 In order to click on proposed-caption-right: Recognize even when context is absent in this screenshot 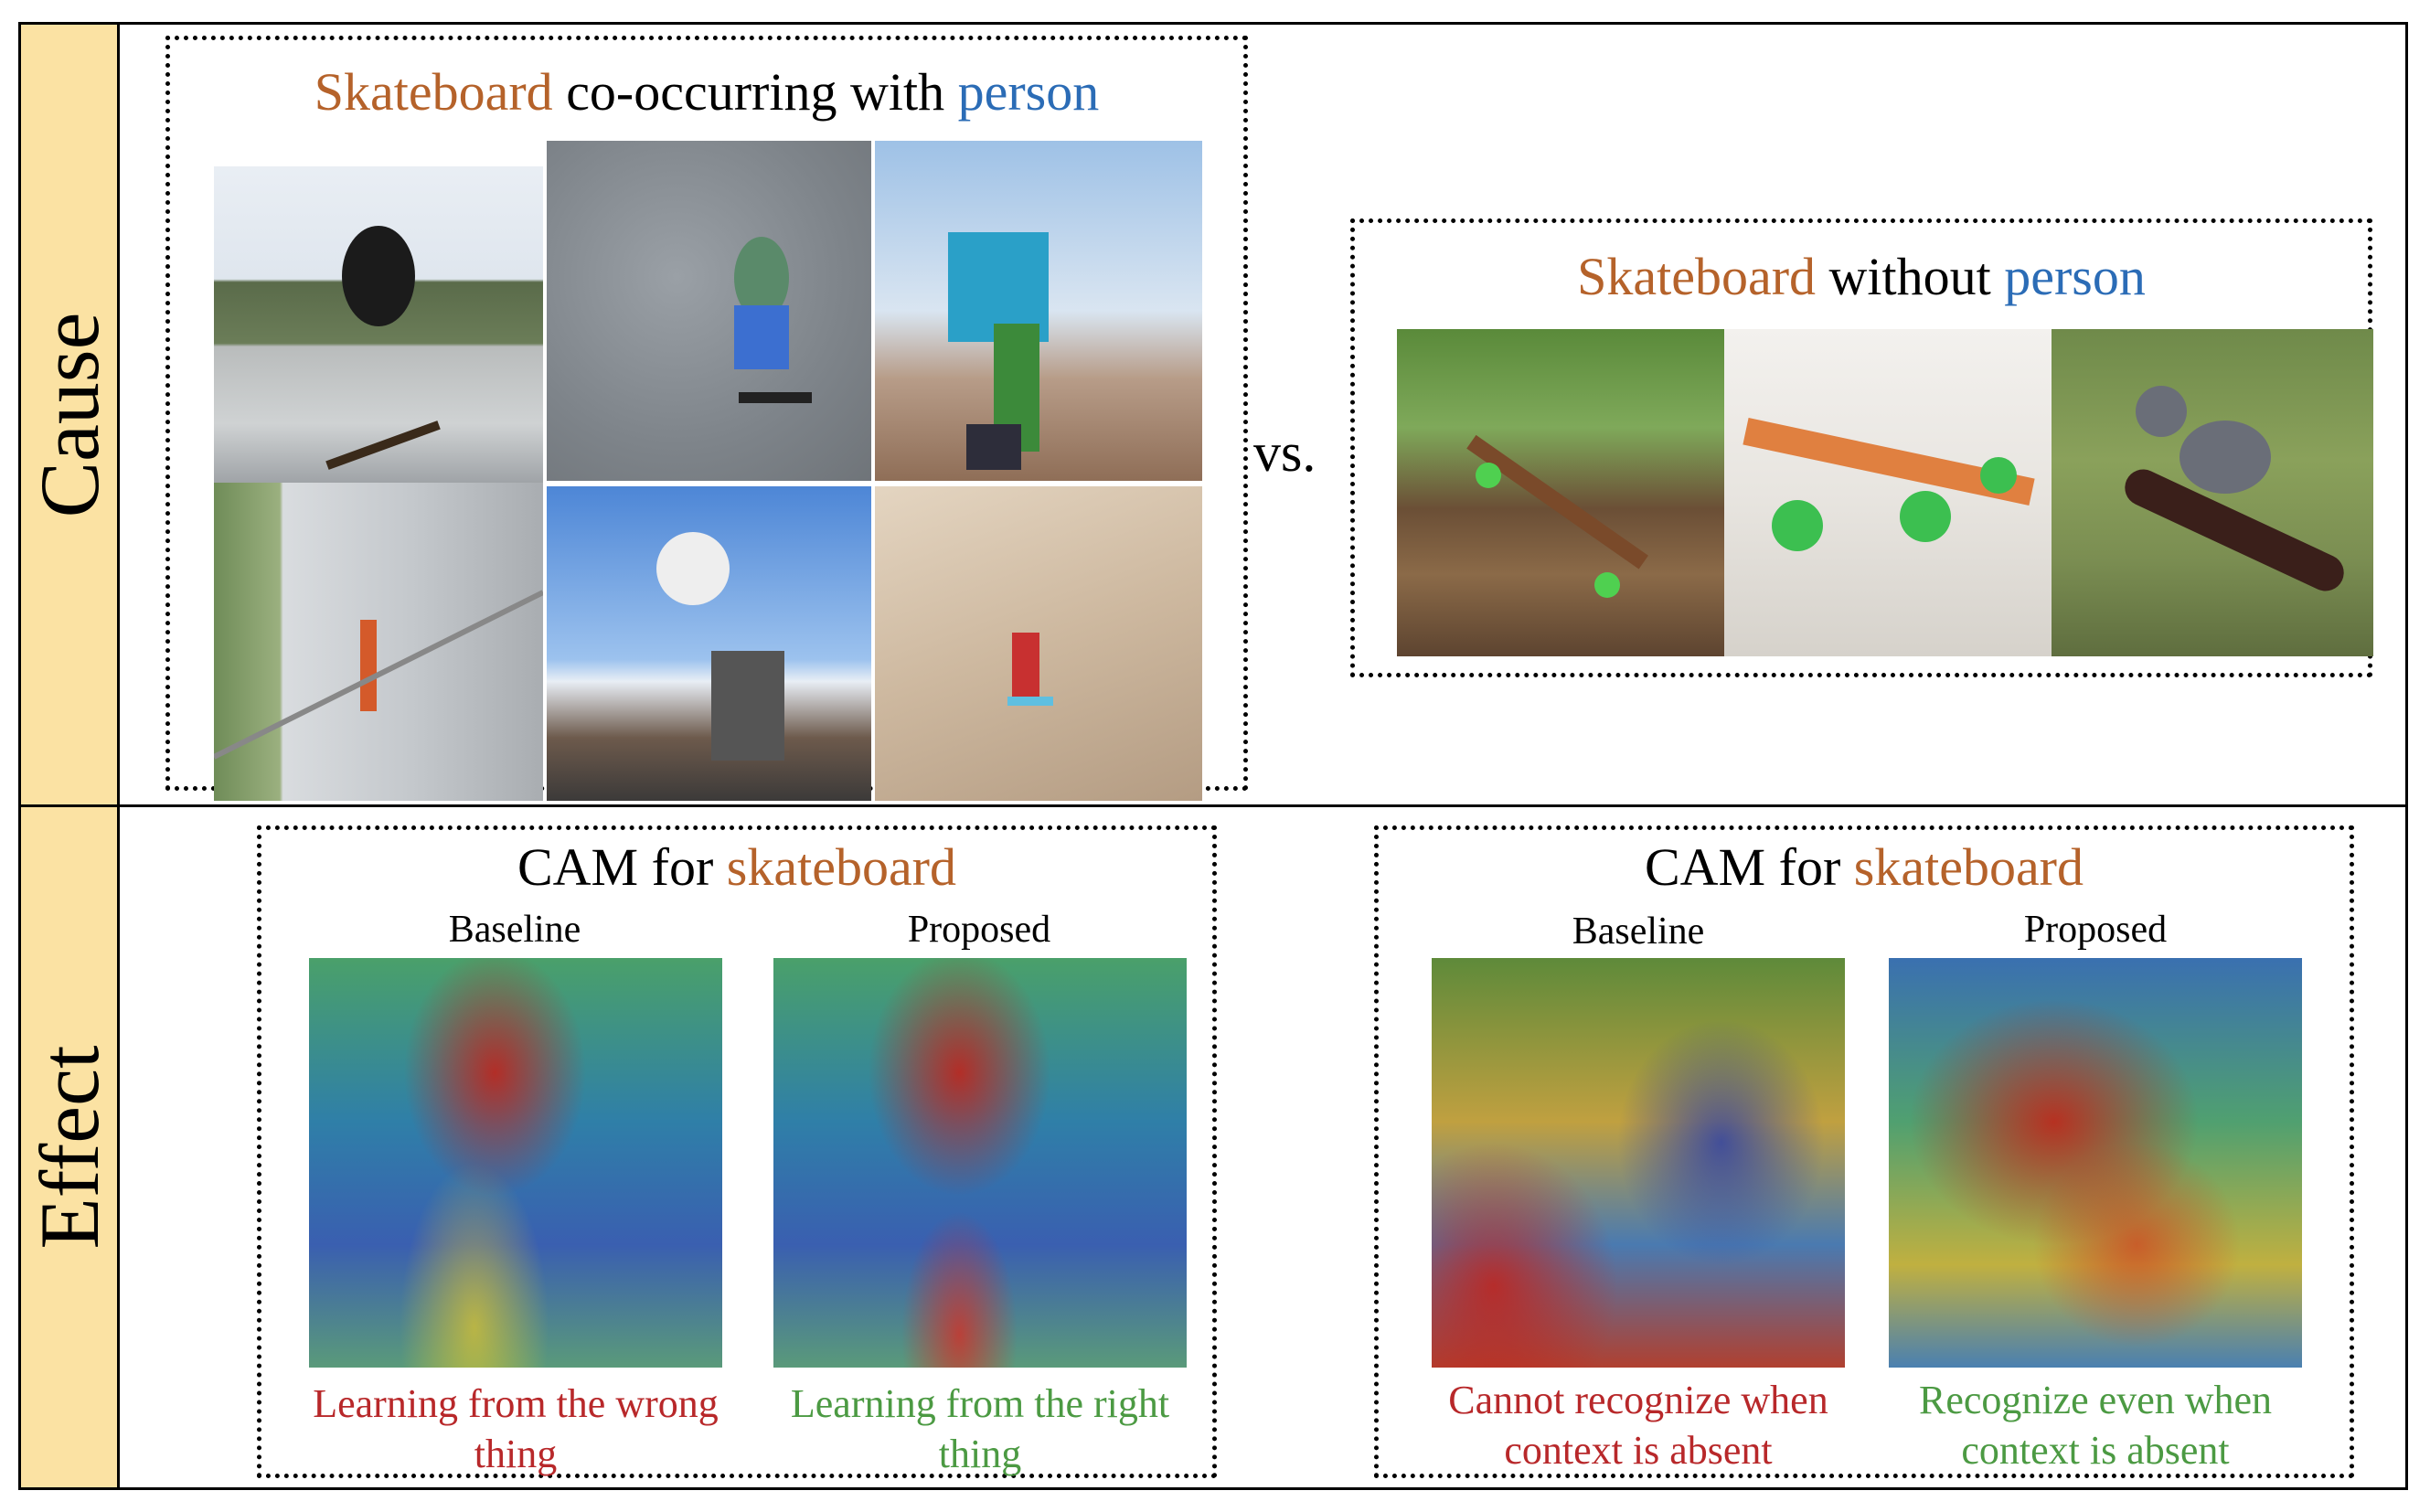, I will do `click(2096, 1425)`.